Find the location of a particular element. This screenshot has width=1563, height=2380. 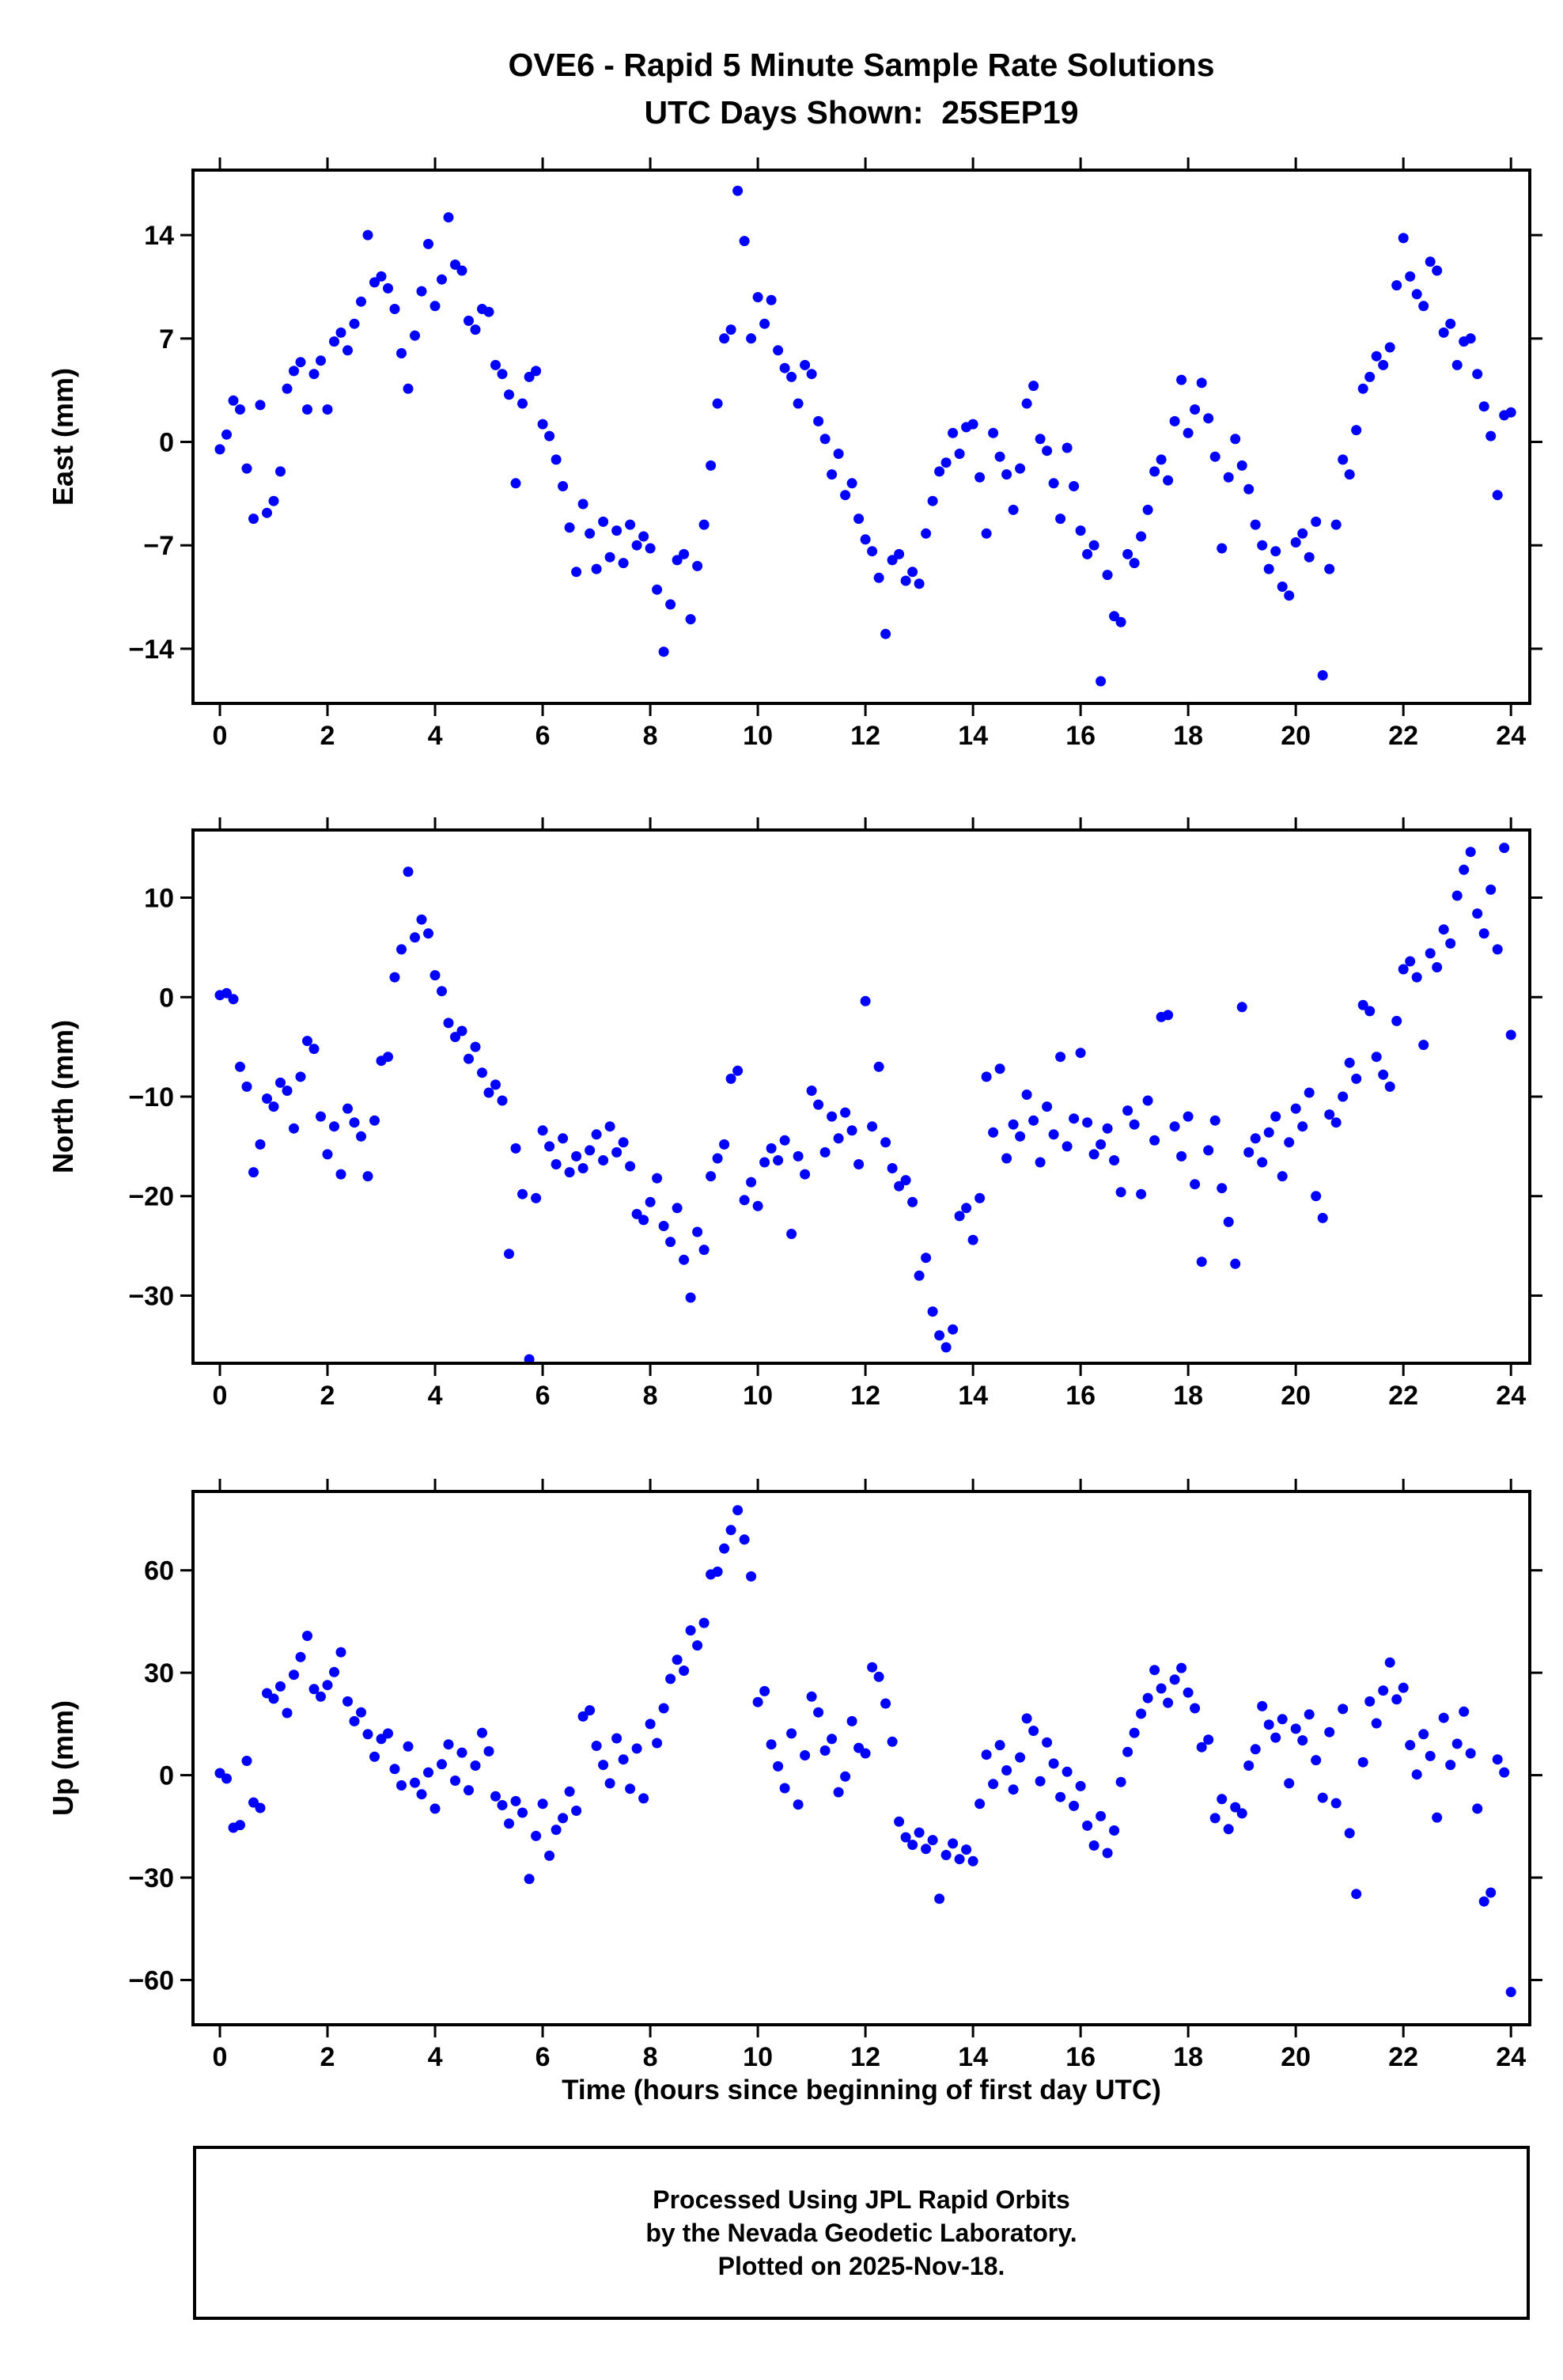

footer-line-2: by the Nevada Geodetic Laboratory. is located at coordinates (861, 2232).